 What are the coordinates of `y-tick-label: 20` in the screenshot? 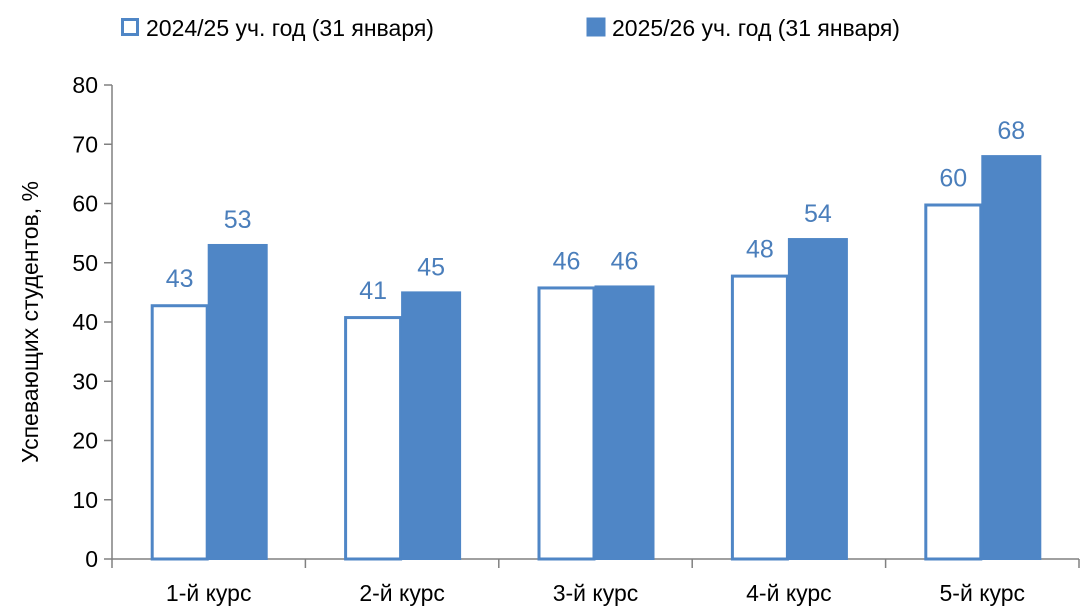 It's located at (85, 441).